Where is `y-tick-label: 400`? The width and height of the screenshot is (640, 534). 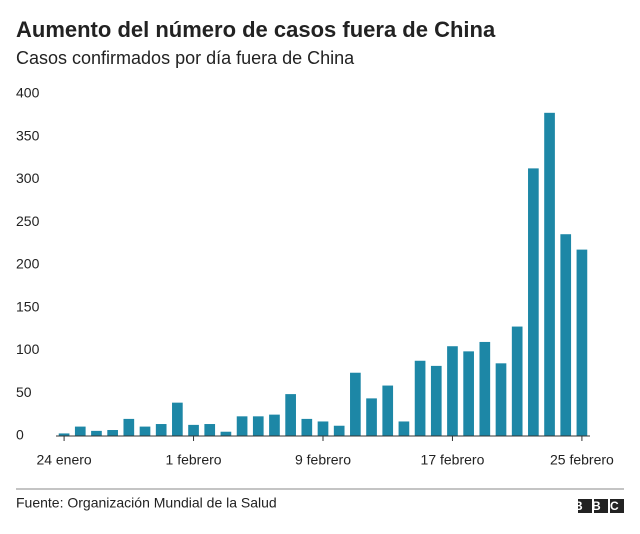 y-tick-label: 400 is located at coordinates (28, 93).